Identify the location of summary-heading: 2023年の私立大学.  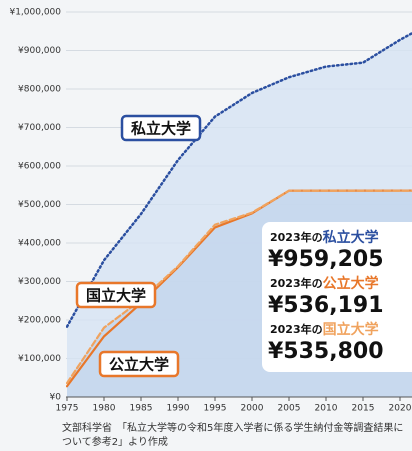
(324, 237).